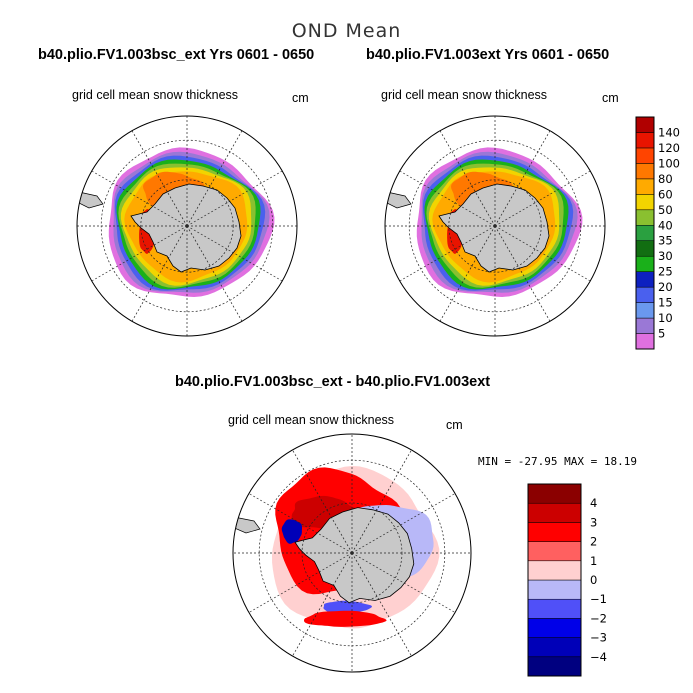  I want to click on diff-units-label: cm, so click(454, 425).